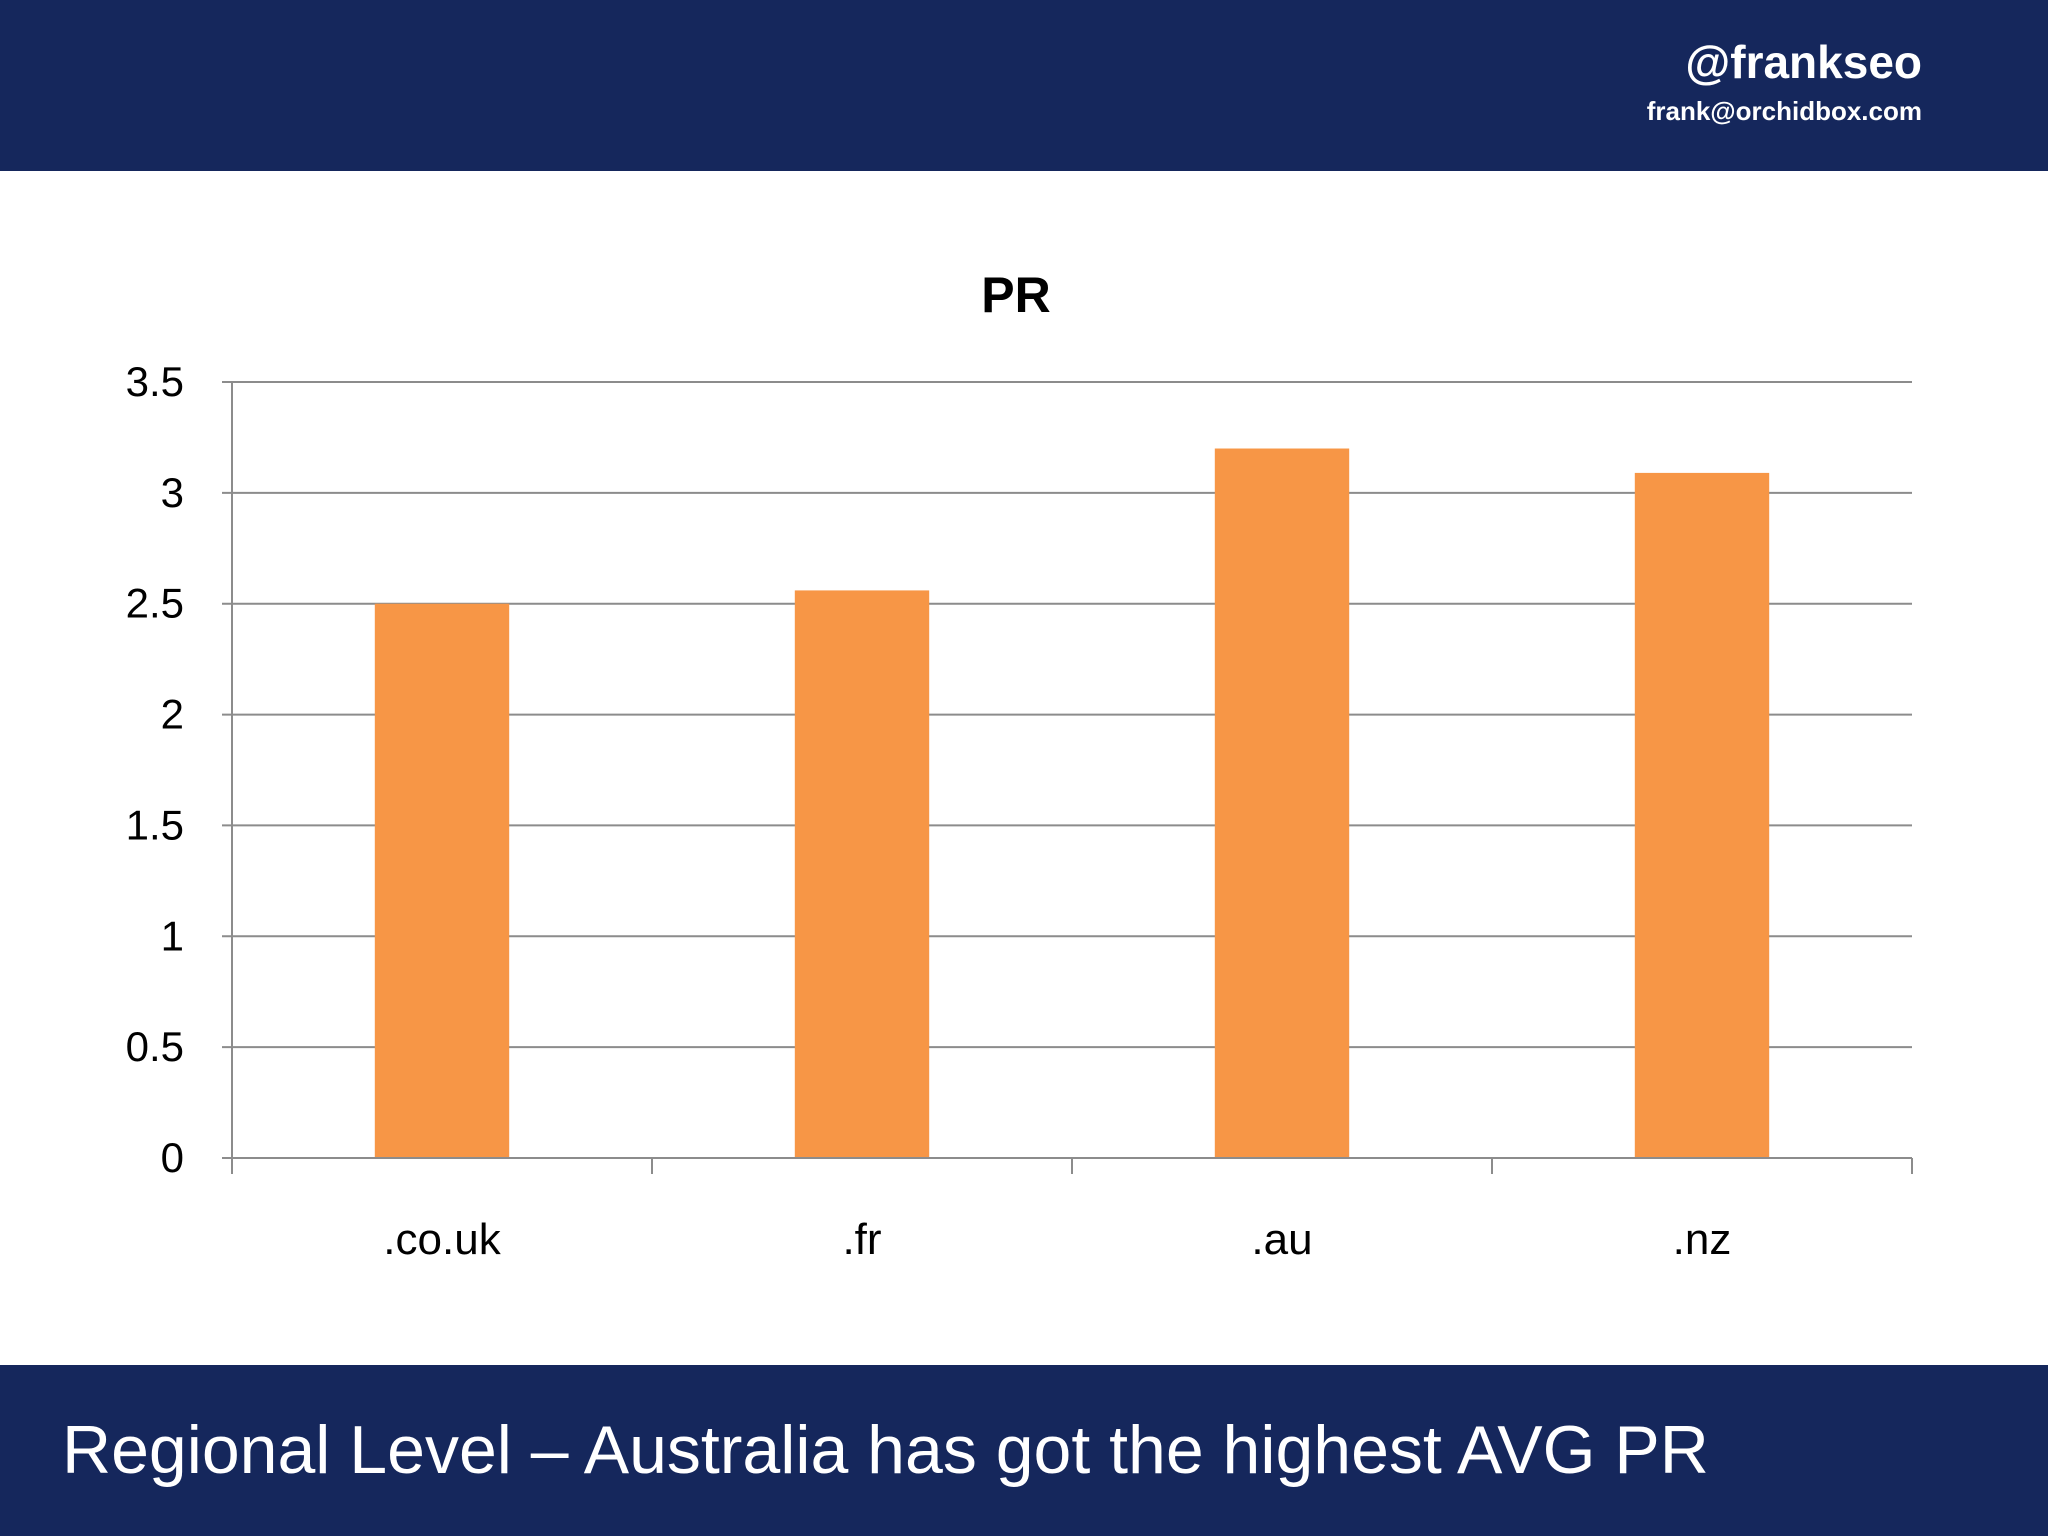 Image resolution: width=2048 pixels, height=1536 pixels. I want to click on x-tick-label: .au, so click(1281, 1239).